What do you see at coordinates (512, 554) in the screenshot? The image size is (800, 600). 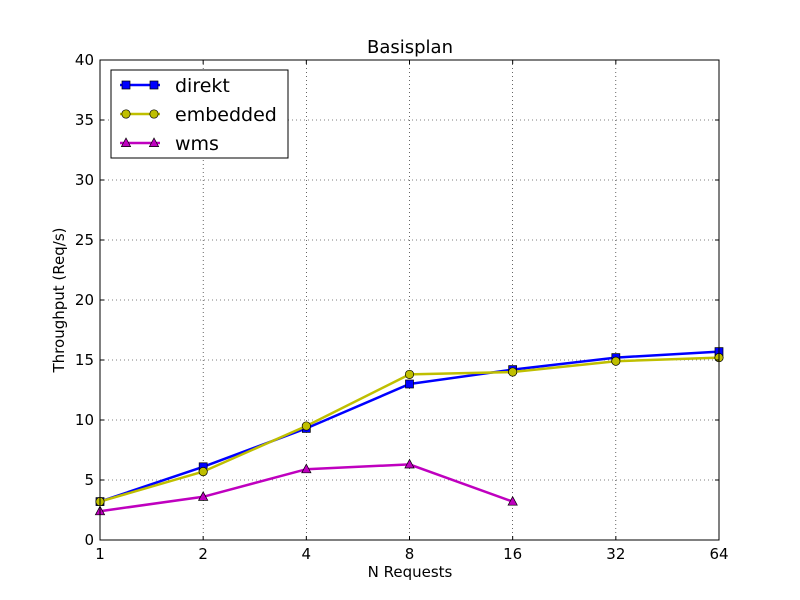 I see `x-tick-label: 16` at bounding box center [512, 554].